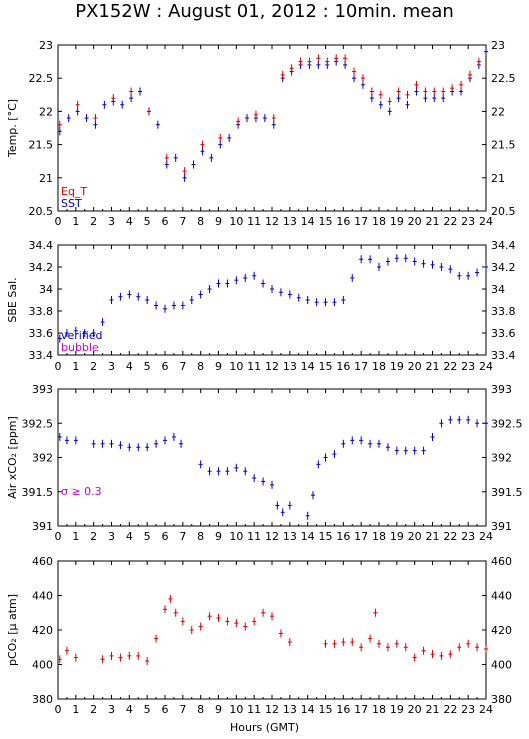  What do you see at coordinates (468, 536) in the screenshot?
I see `x-tick-label: 23` at bounding box center [468, 536].